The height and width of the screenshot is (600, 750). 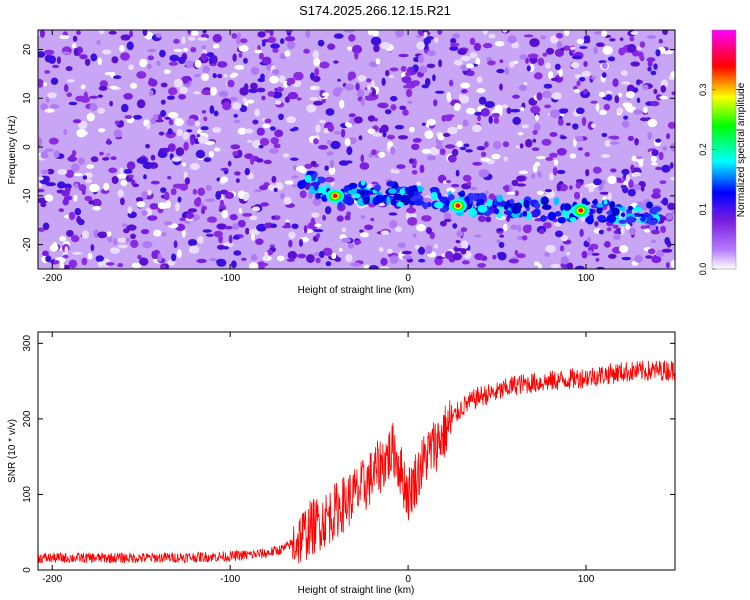 I want to click on x-tick-label: 100, so click(x=586, y=278).